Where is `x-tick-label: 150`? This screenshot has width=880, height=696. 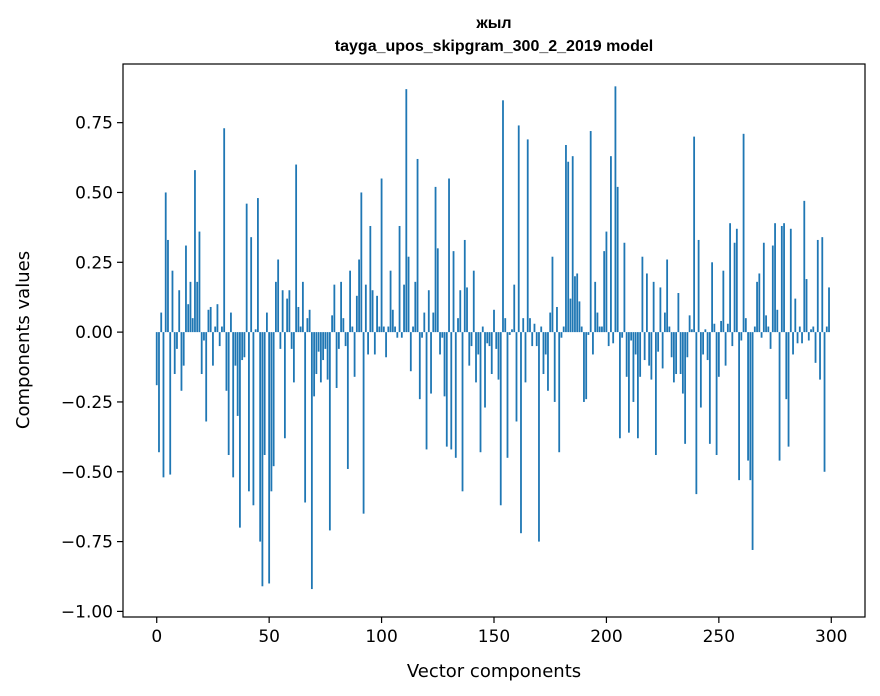
x-tick-label: 150 is located at coordinates (494, 637).